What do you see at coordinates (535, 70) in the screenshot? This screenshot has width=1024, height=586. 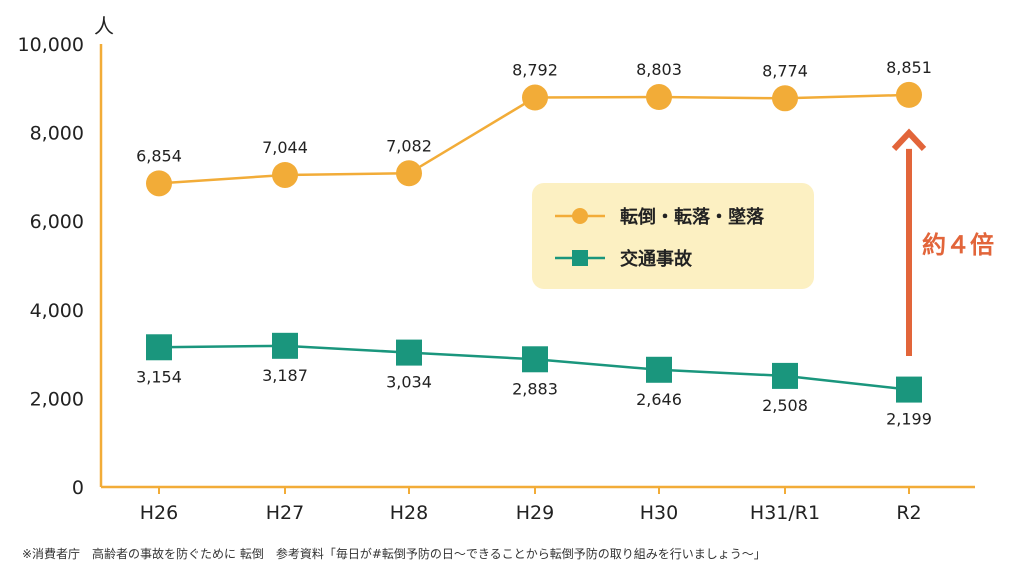 I see `data-label: 8,792` at bounding box center [535, 70].